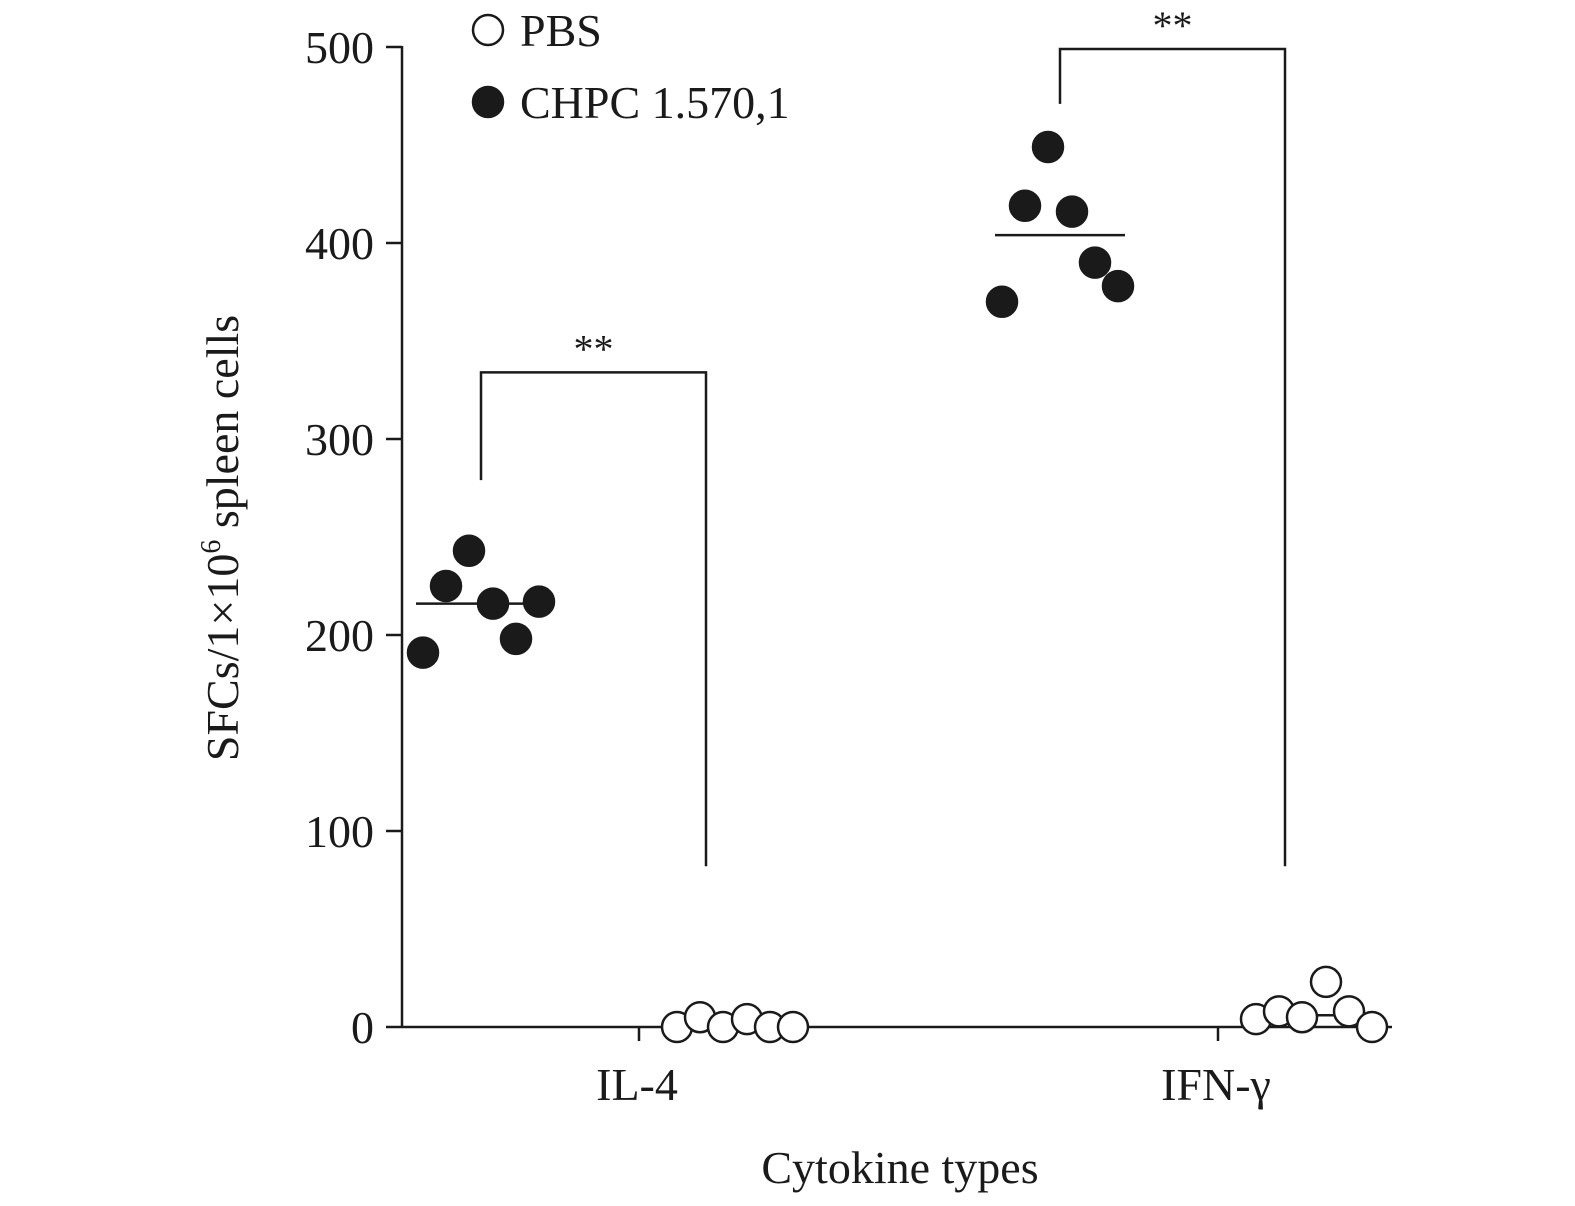 Image resolution: width=1575 pixels, height=1206 pixels. What do you see at coordinates (339, 831) in the screenshot?
I see `y-tick-label: 100` at bounding box center [339, 831].